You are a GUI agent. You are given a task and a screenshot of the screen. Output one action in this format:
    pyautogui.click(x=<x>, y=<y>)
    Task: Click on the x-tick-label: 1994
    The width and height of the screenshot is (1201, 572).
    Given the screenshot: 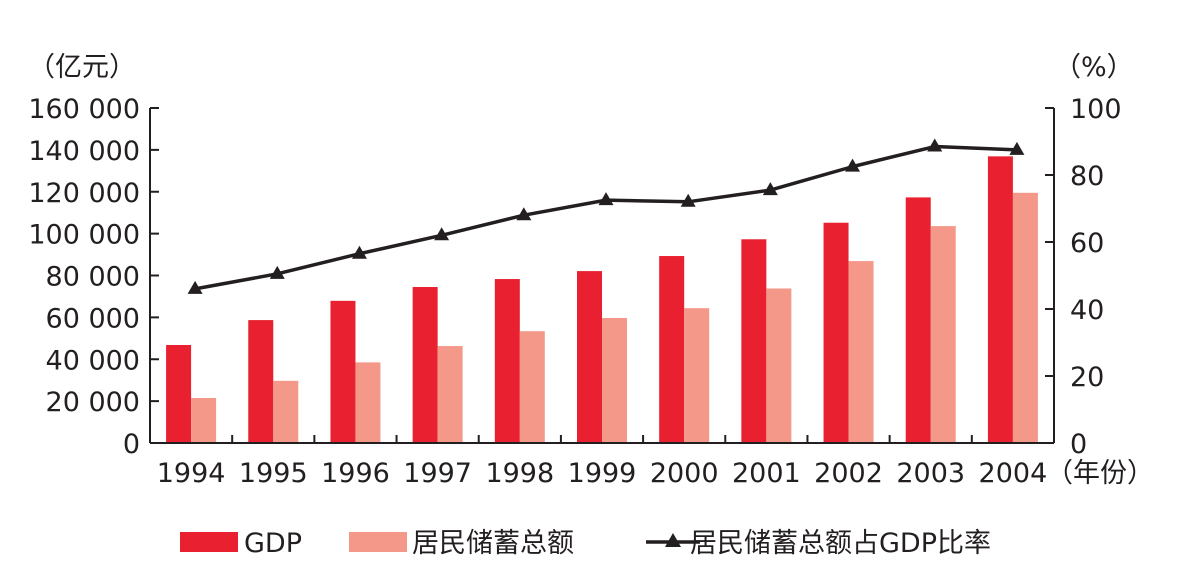 What is the action you would take?
    pyautogui.click(x=191, y=473)
    